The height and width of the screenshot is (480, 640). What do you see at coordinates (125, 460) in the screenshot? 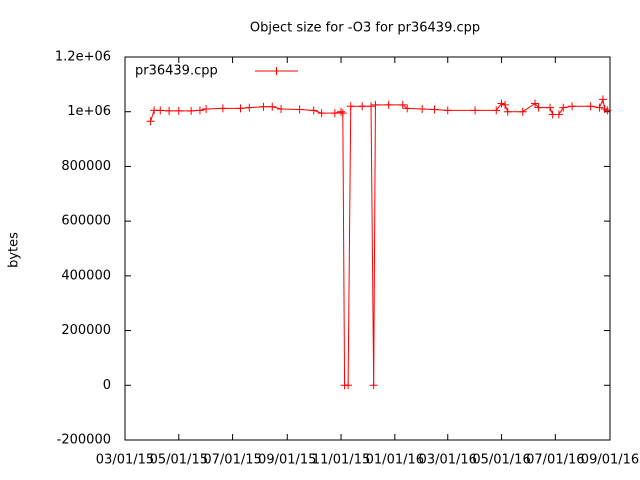
I see `x-tick-label: 03/01/15` at bounding box center [125, 460].